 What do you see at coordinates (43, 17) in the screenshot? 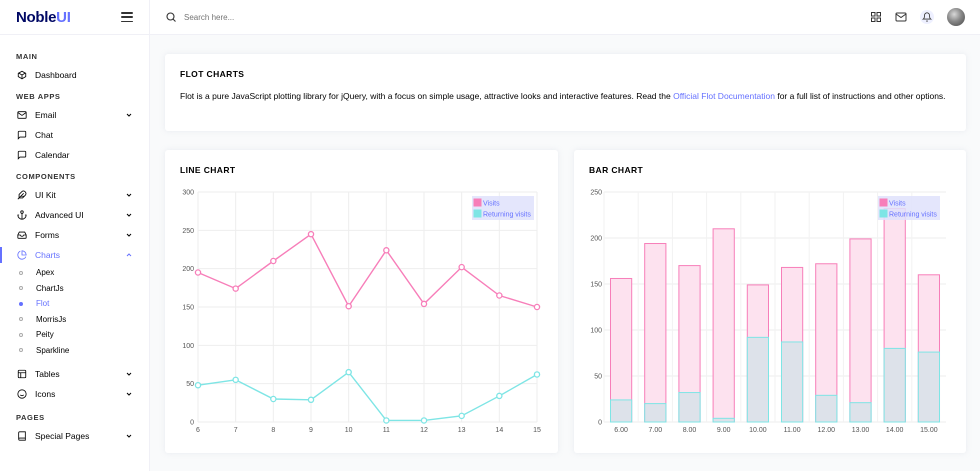
I see `brand-logo: NobleUI` at bounding box center [43, 17].